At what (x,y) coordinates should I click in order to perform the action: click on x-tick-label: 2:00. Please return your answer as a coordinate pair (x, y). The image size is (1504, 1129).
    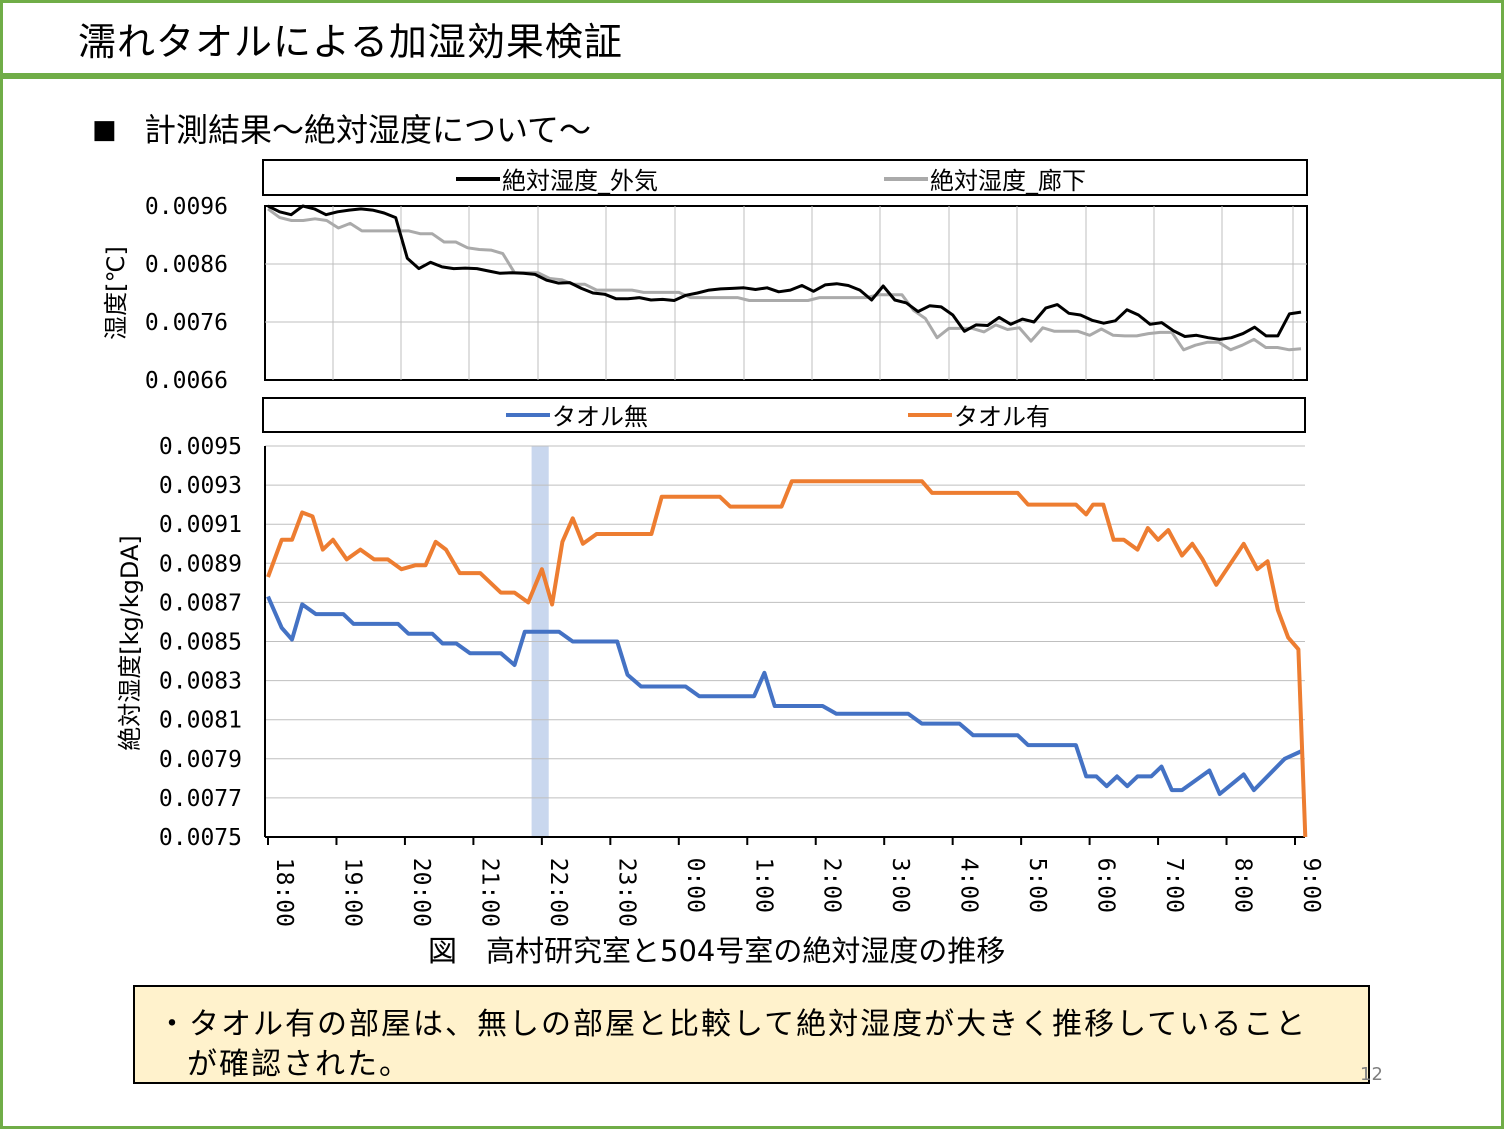
    Looking at the image, I should click on (832, 885).